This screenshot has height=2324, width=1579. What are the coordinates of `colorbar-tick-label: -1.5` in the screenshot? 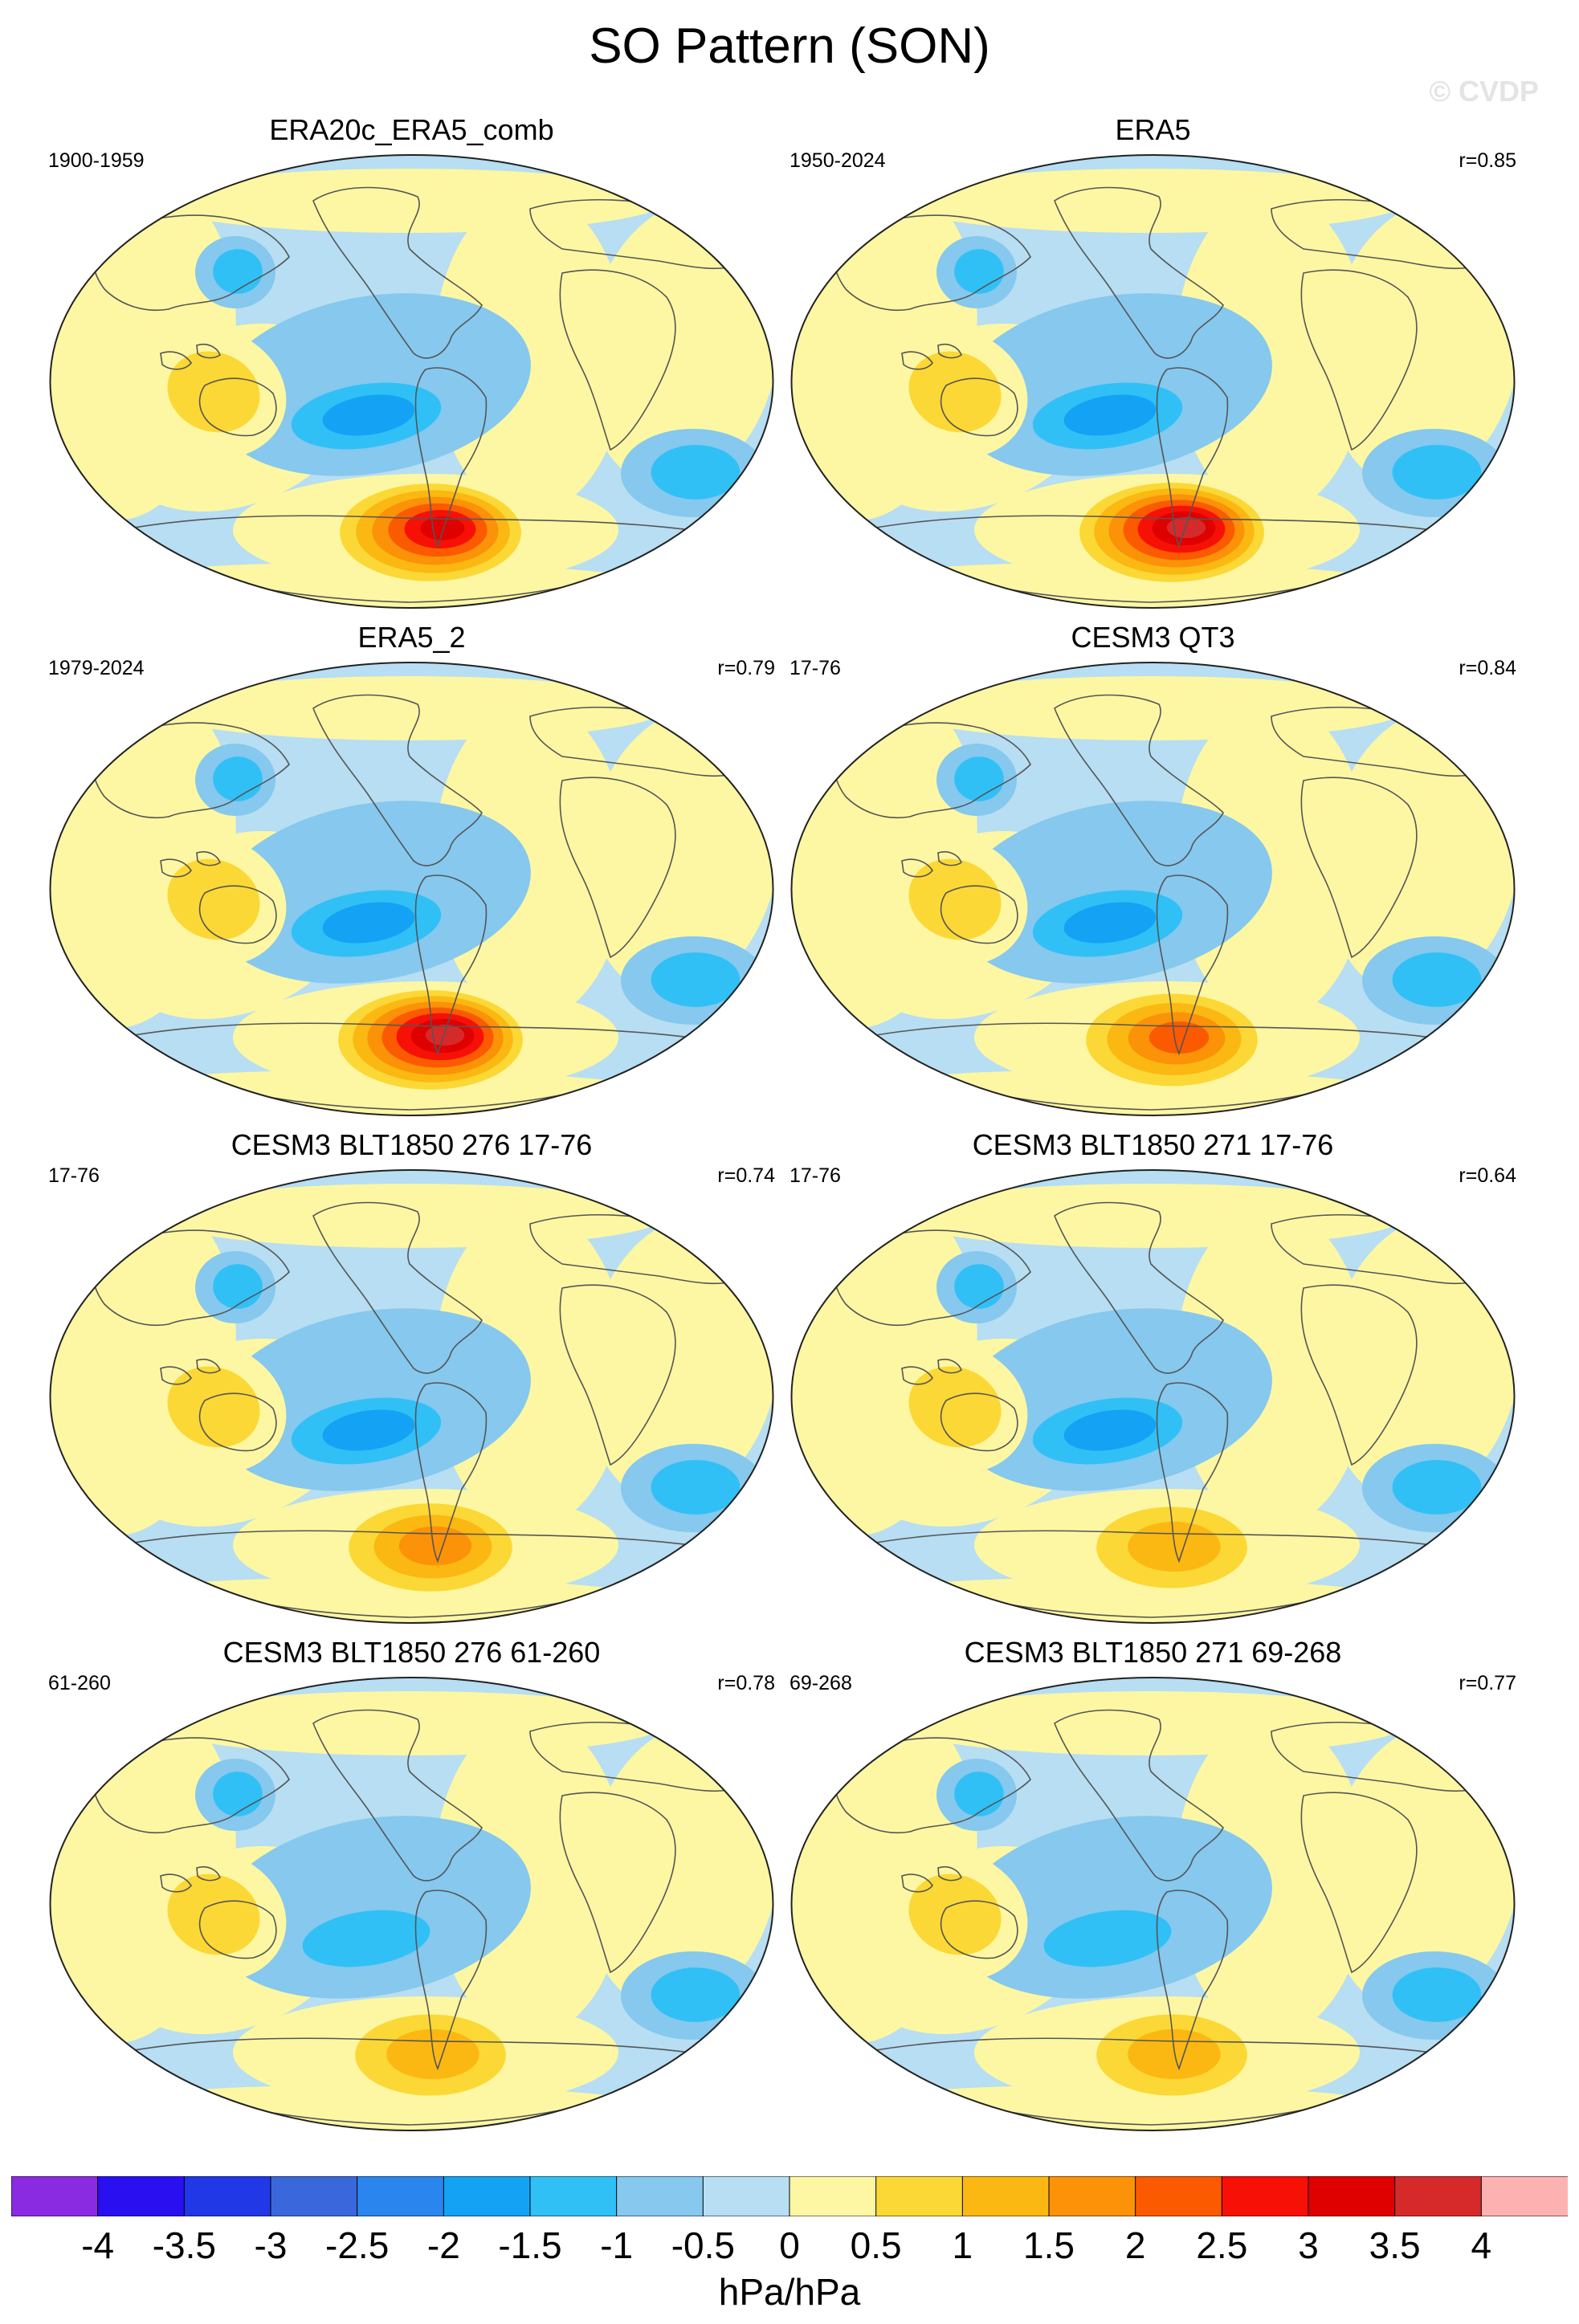 It's located at (530, 2245).